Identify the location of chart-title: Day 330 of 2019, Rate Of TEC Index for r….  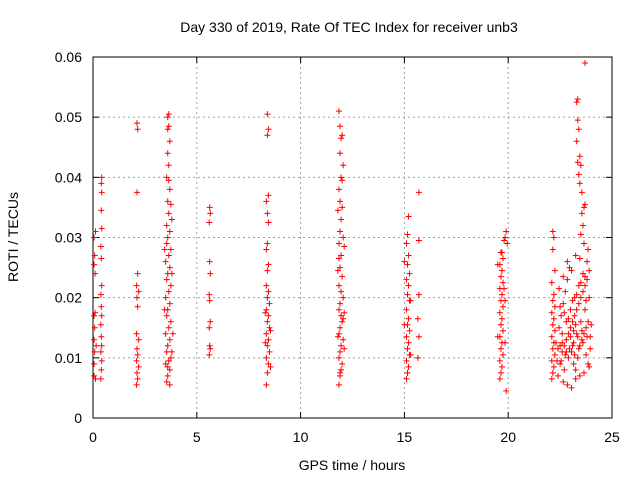
(349, 27).